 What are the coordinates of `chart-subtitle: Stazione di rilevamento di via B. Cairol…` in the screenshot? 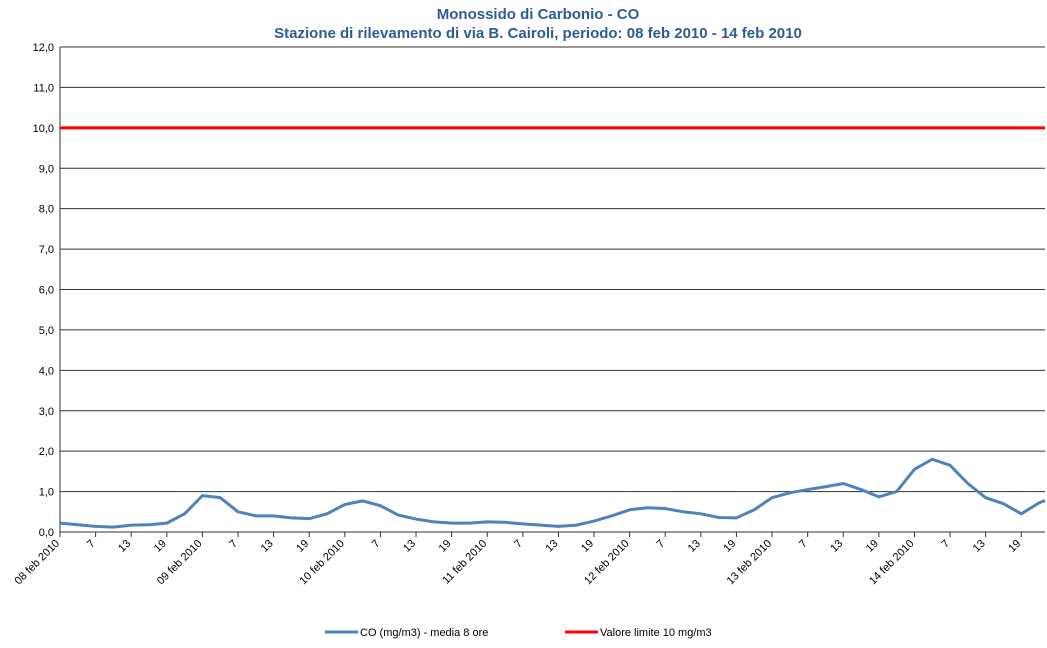 It's located at (538, 33).